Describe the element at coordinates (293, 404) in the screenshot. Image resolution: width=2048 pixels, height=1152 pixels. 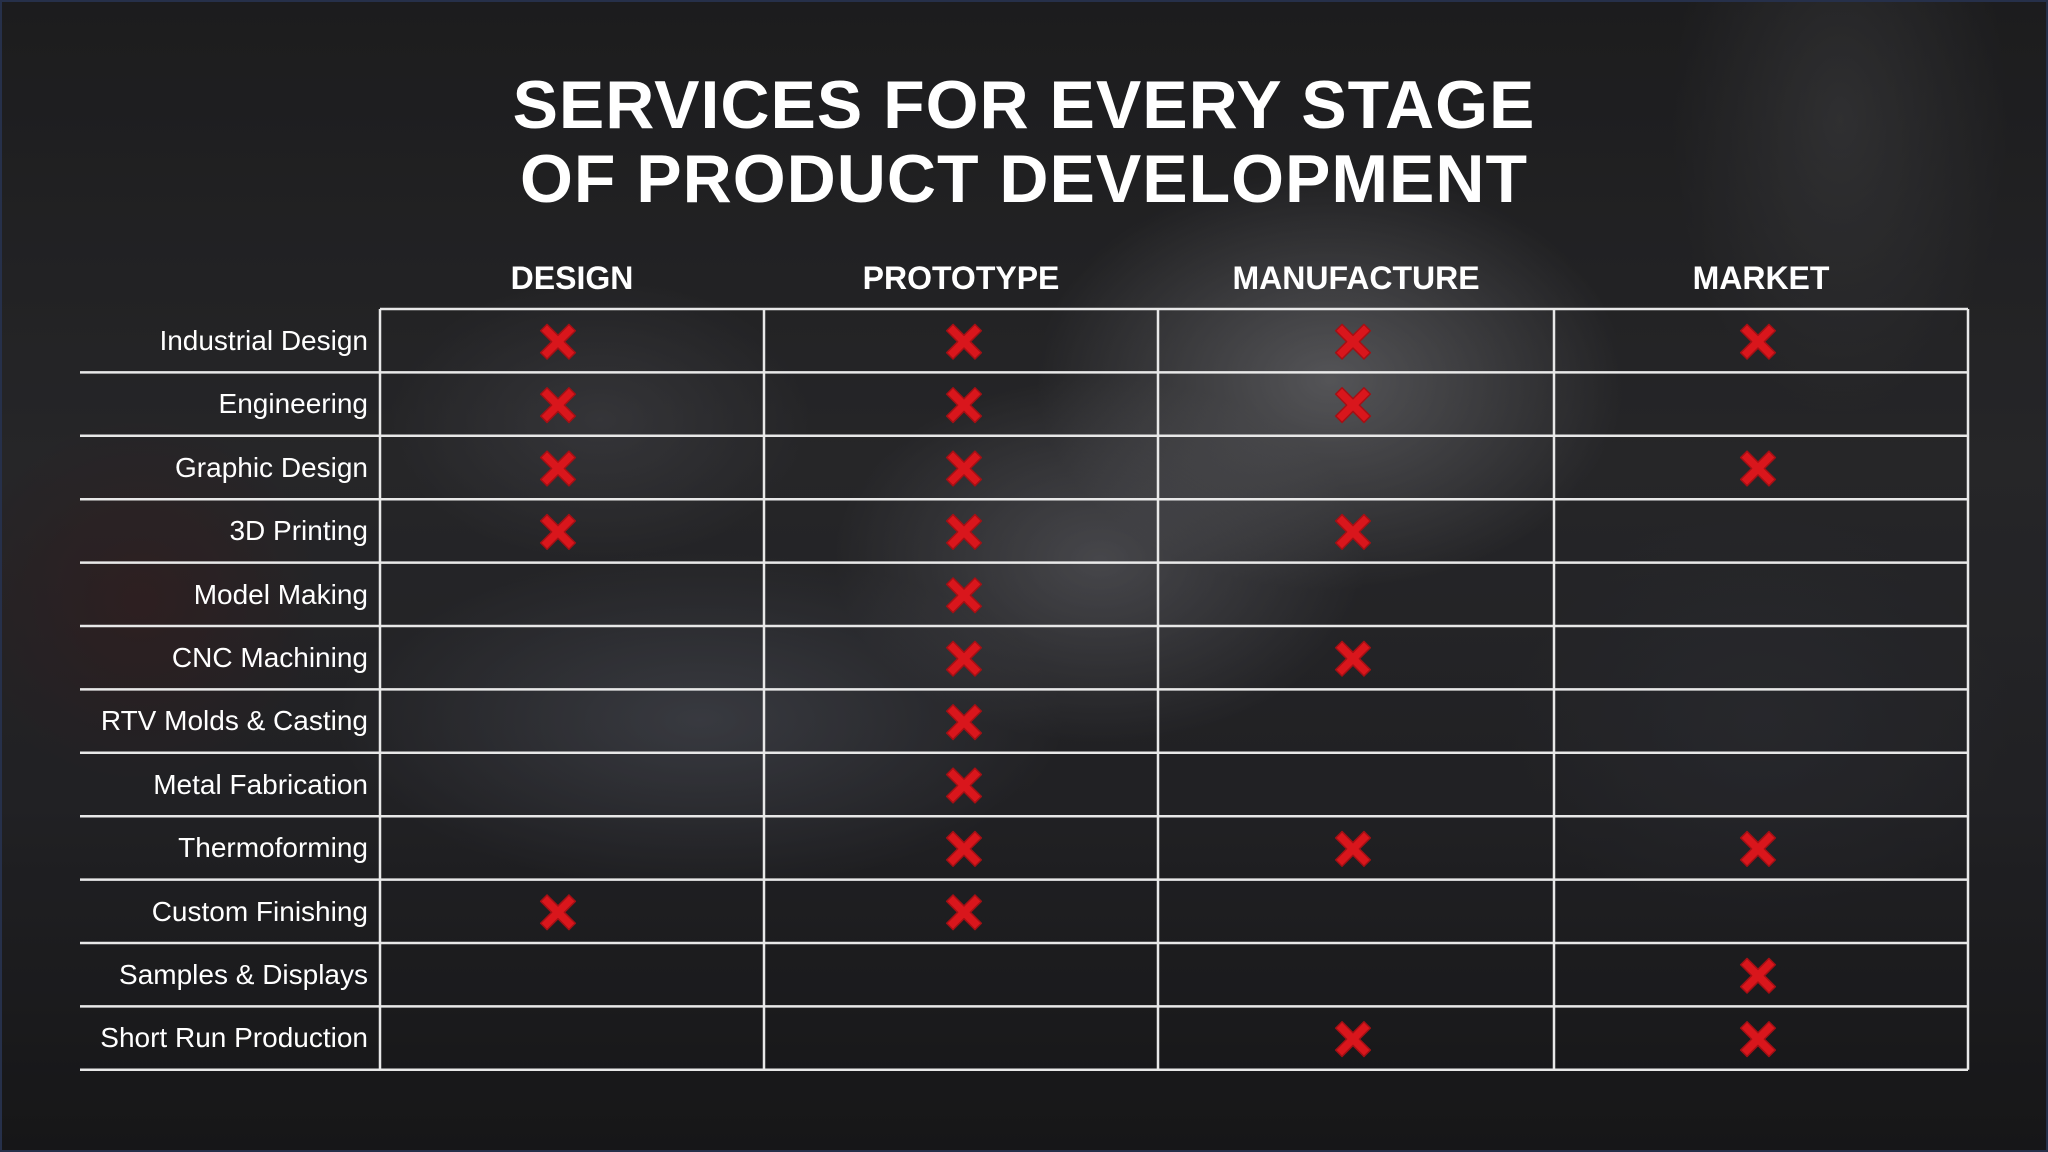
I see `row-label: Engineering` at that location.